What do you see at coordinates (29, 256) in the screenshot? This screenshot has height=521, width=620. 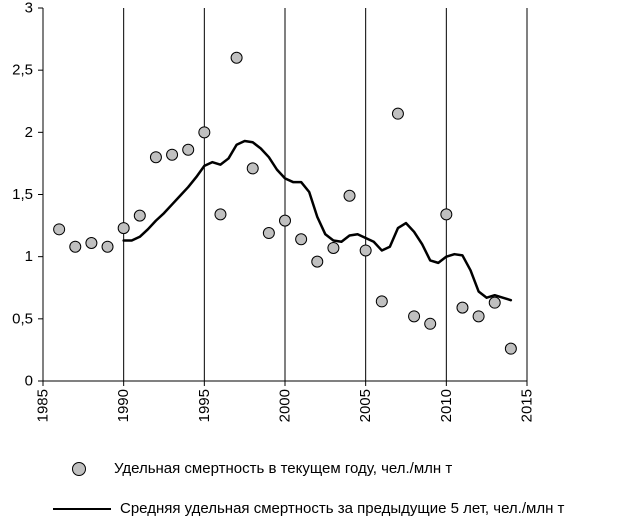 I see `y-tick-label: 1` at bounding box center [29, 256].